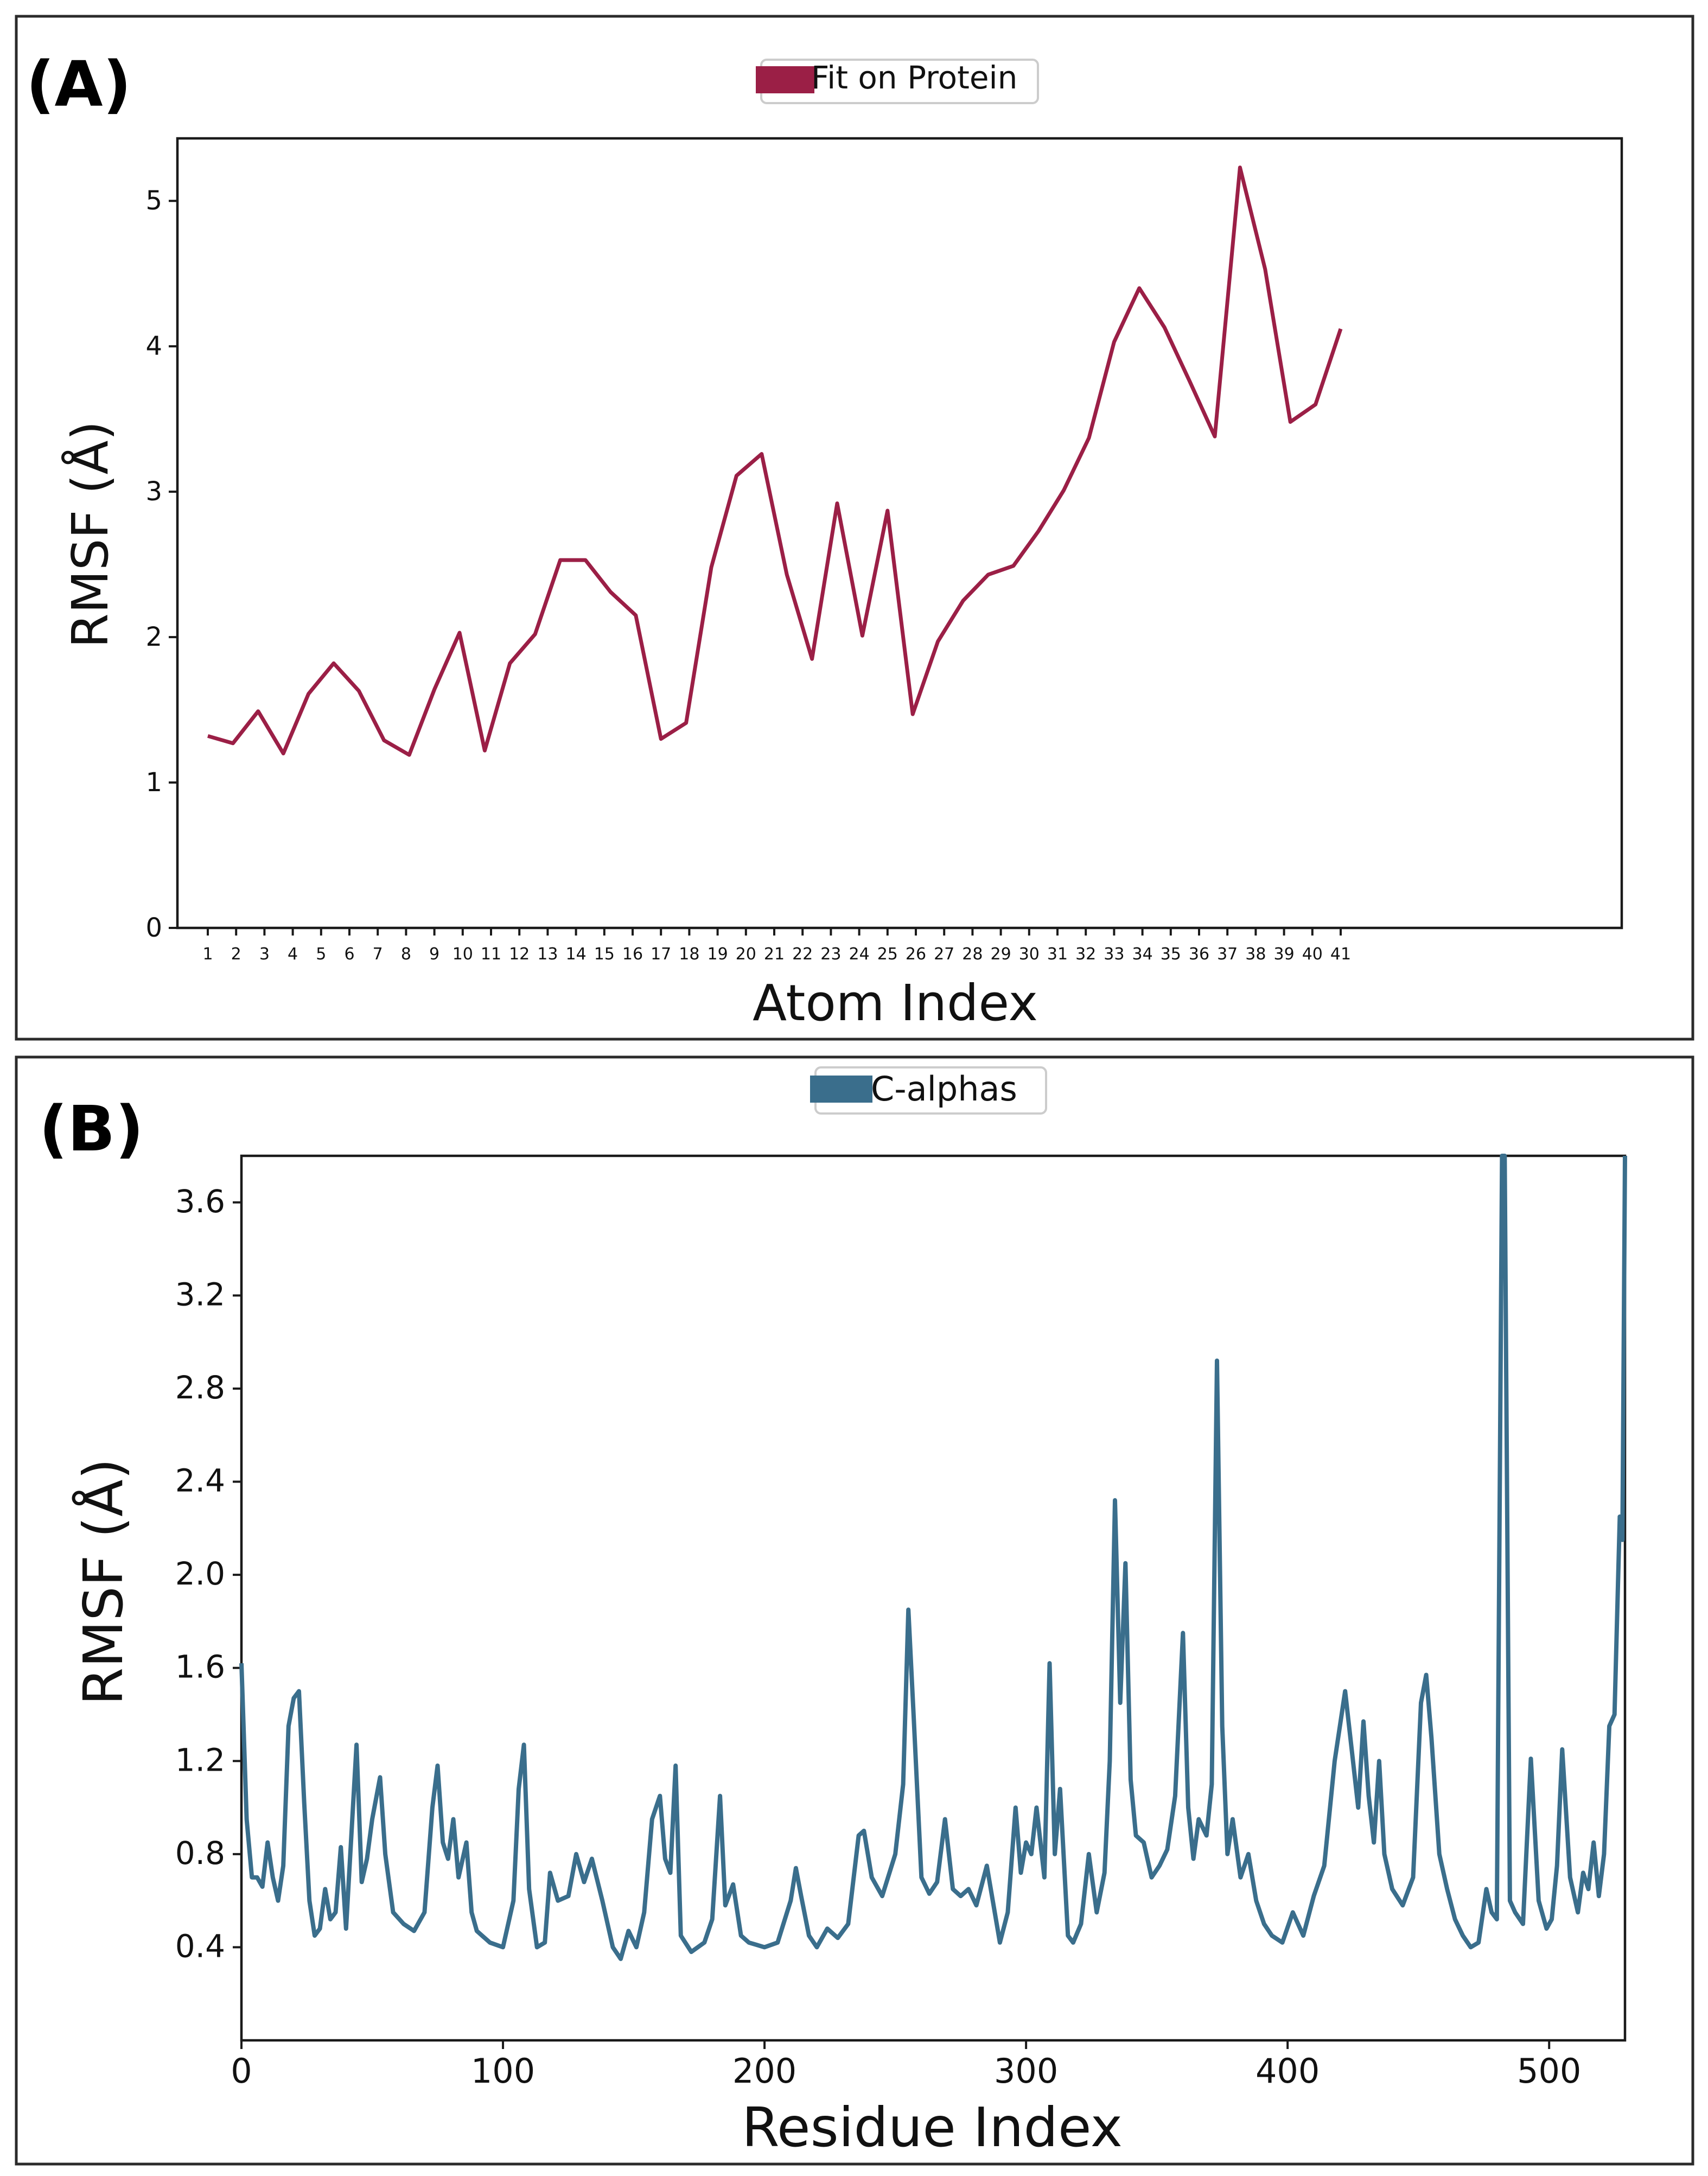 Image resolution: width=1708 pixels, height=2176 pixels. What do you see at coordinates (830, 954) in the screenshot?
I see `chart-a-xtick-label: 23` at bounding box center [830, 954].